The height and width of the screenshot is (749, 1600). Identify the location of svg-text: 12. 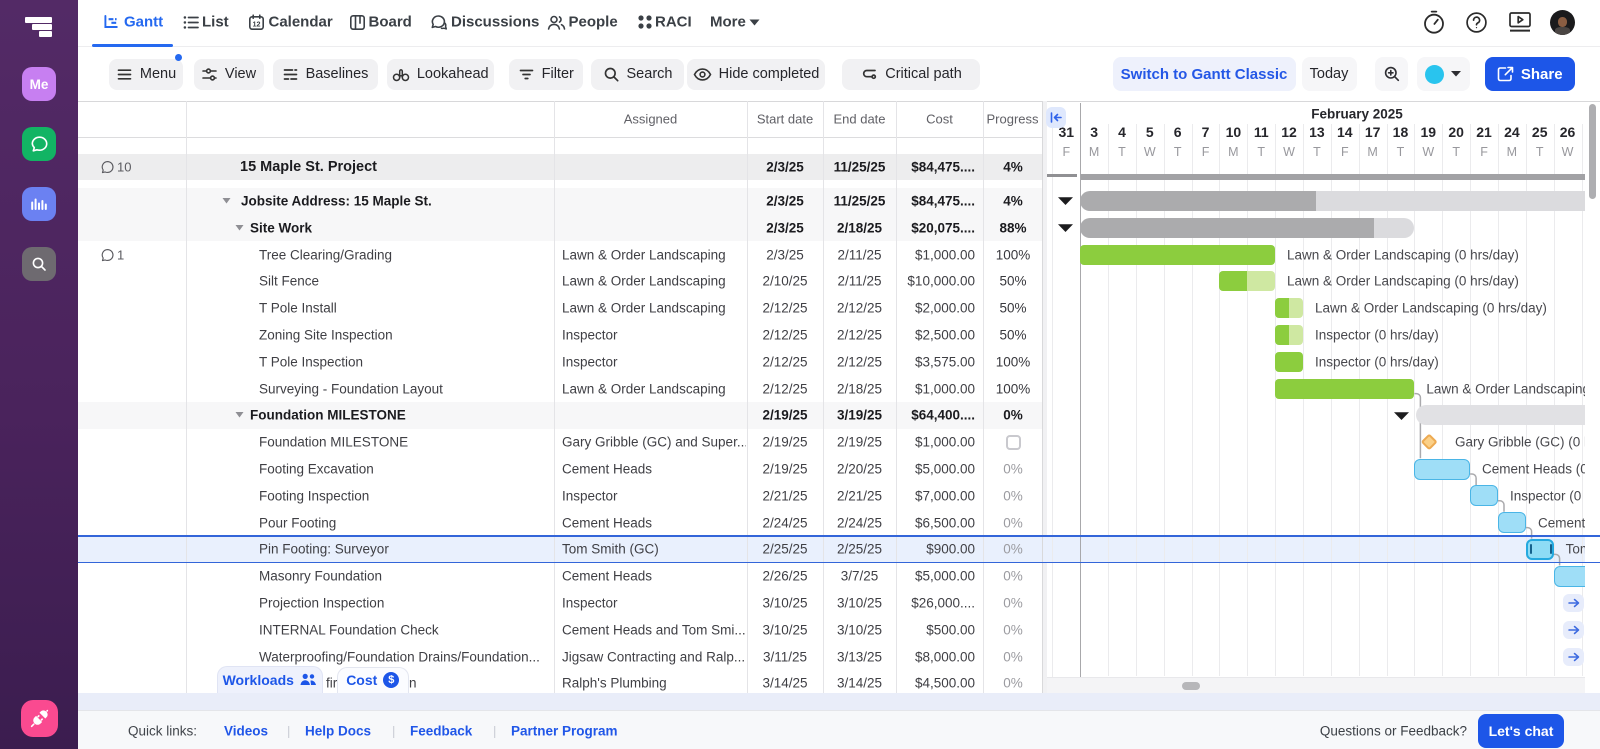
(257, 23).